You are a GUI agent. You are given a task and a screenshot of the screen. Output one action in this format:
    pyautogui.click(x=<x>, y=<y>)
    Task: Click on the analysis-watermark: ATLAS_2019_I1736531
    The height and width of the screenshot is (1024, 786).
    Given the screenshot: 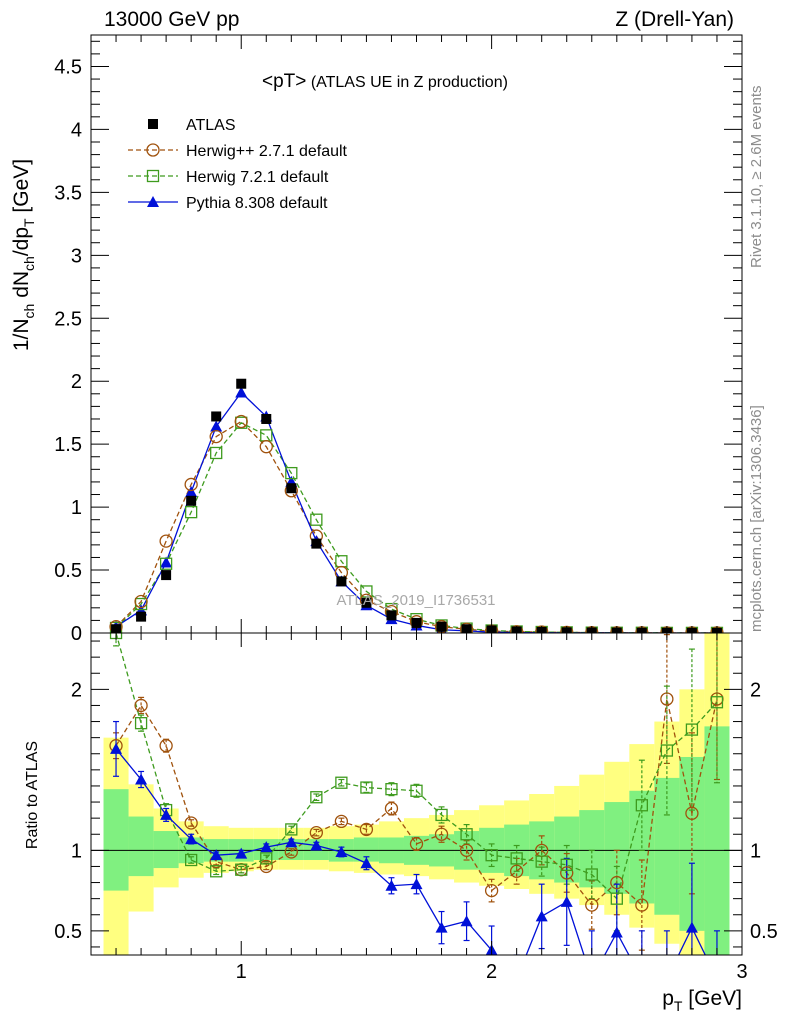 What is the action you would take?
    pyautogui.click(x=415, y=600)
    